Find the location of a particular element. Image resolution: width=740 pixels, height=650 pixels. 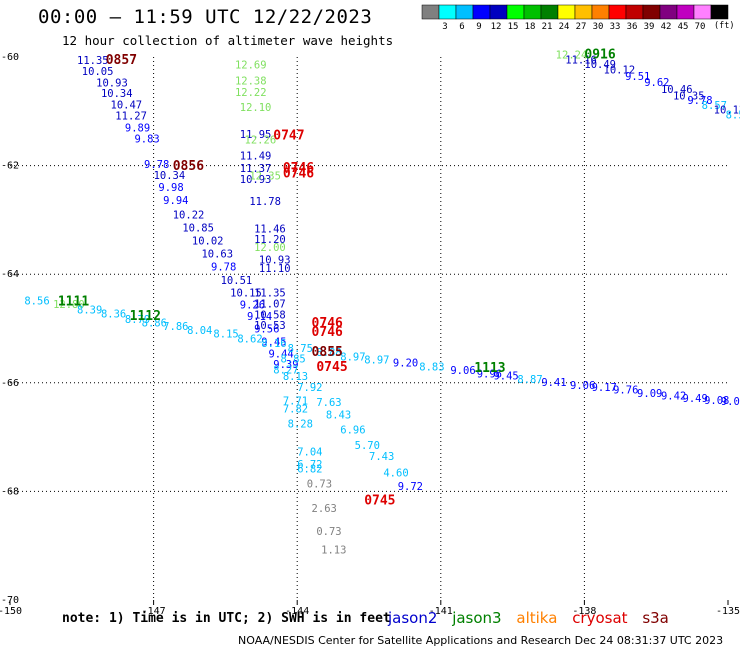

wave-height-value: 9.76 is located at coordinates (625, 391).